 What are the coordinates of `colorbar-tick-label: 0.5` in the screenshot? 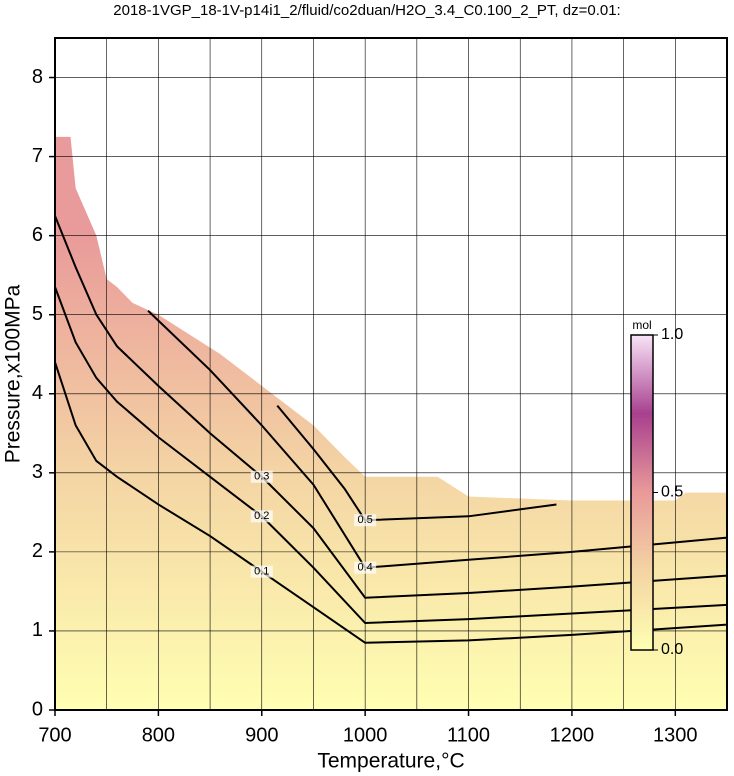 It's located at (672, 492).